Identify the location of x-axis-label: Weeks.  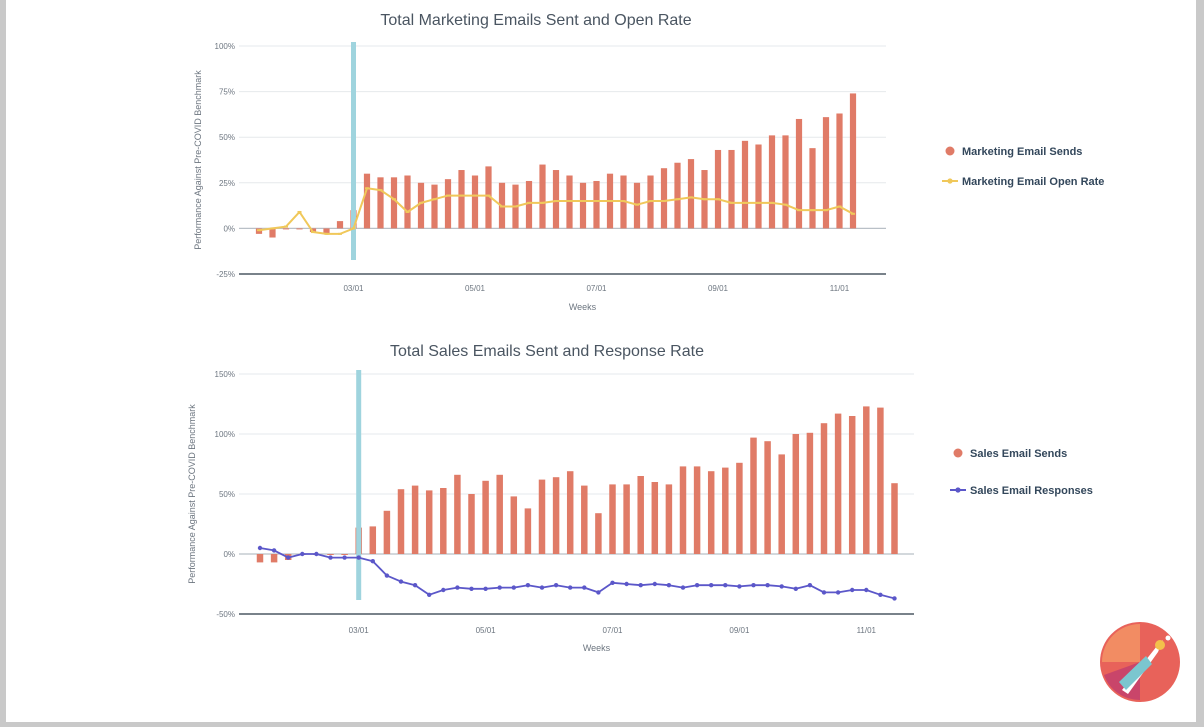
(583, 307).